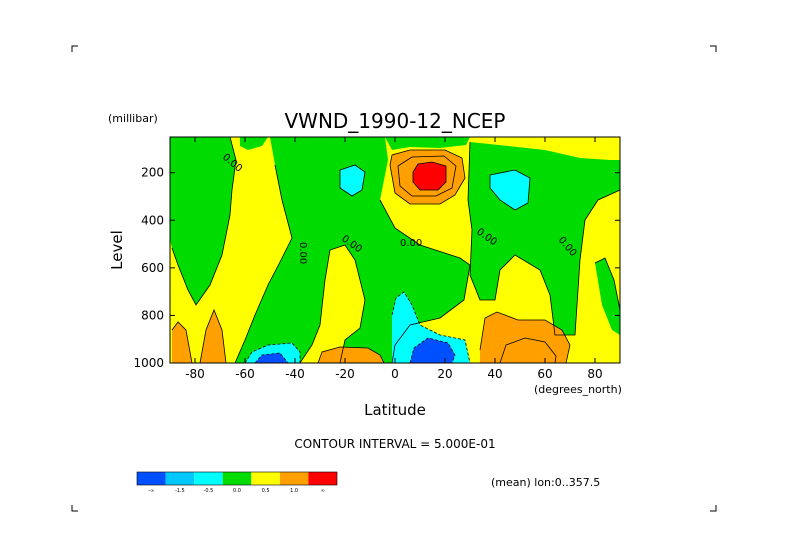 The image size is (789, 558). I want to click on x-tick-label: -40, so click(295, 374).